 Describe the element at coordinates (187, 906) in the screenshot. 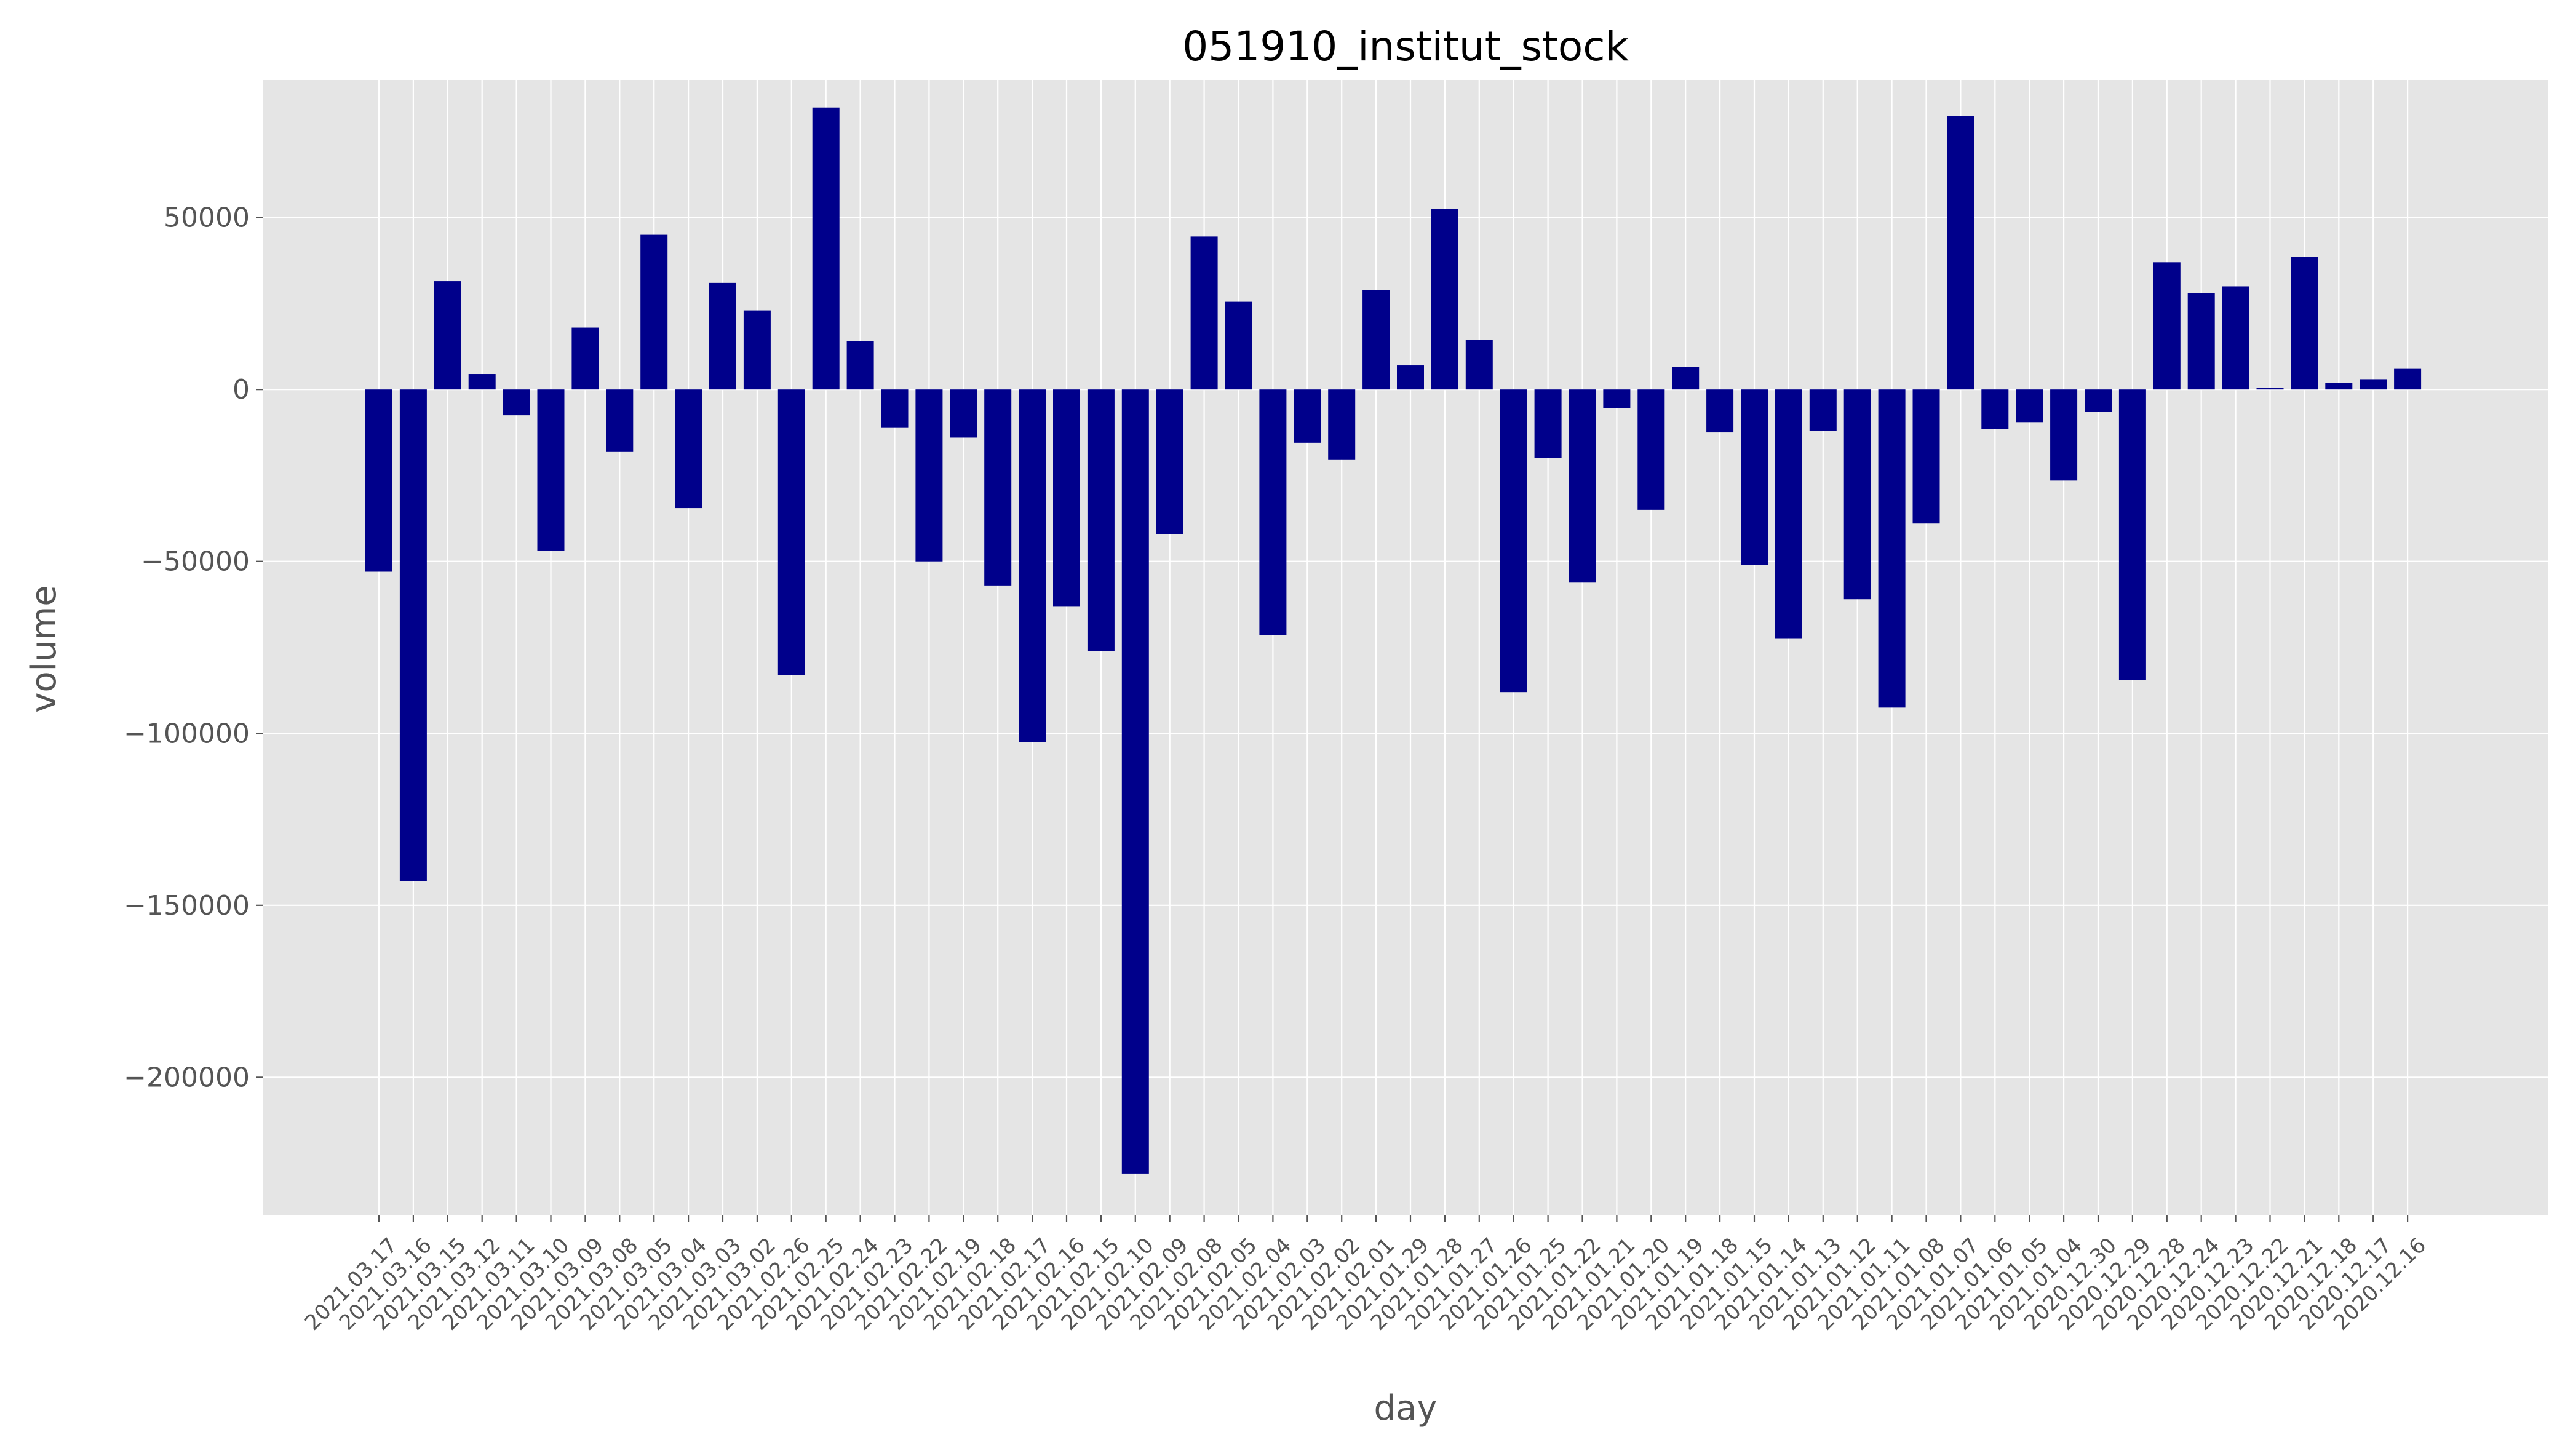

I see `y-tick-label: −150000` at that location.